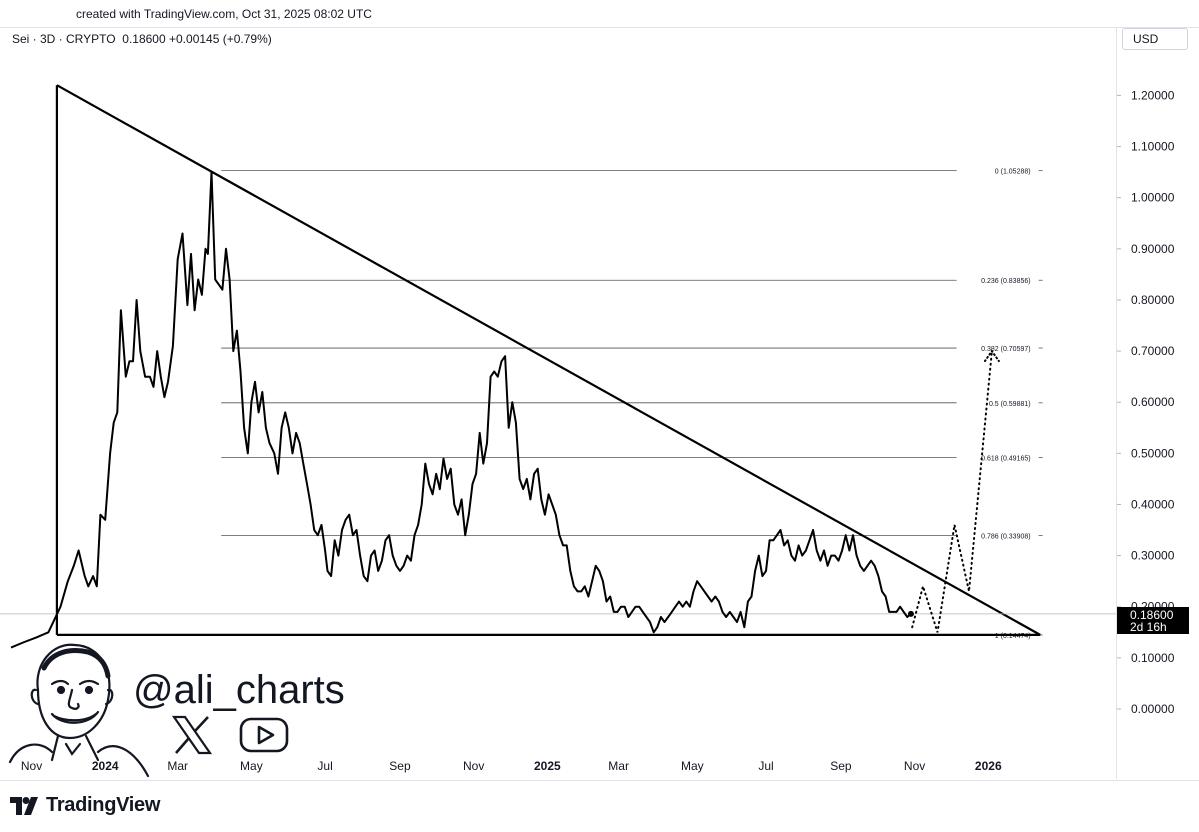  I want to click on caricature-avatar, so click(79, 710).